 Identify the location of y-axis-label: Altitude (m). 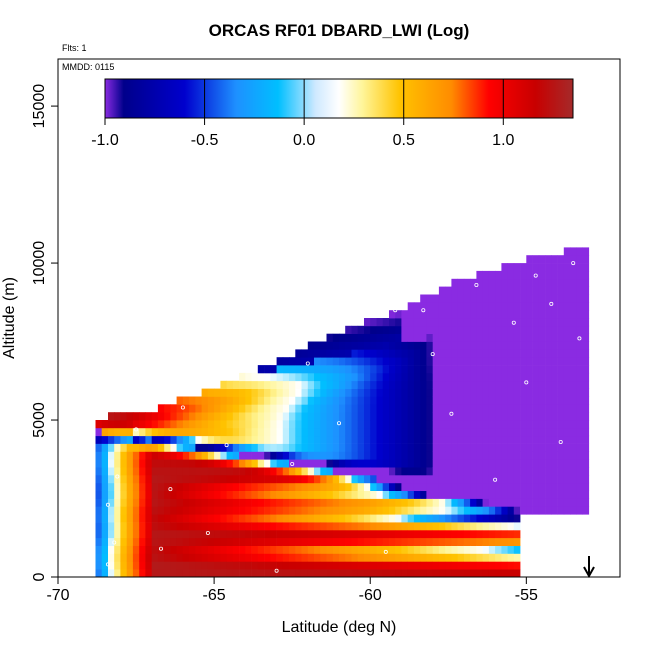
(9, 318).